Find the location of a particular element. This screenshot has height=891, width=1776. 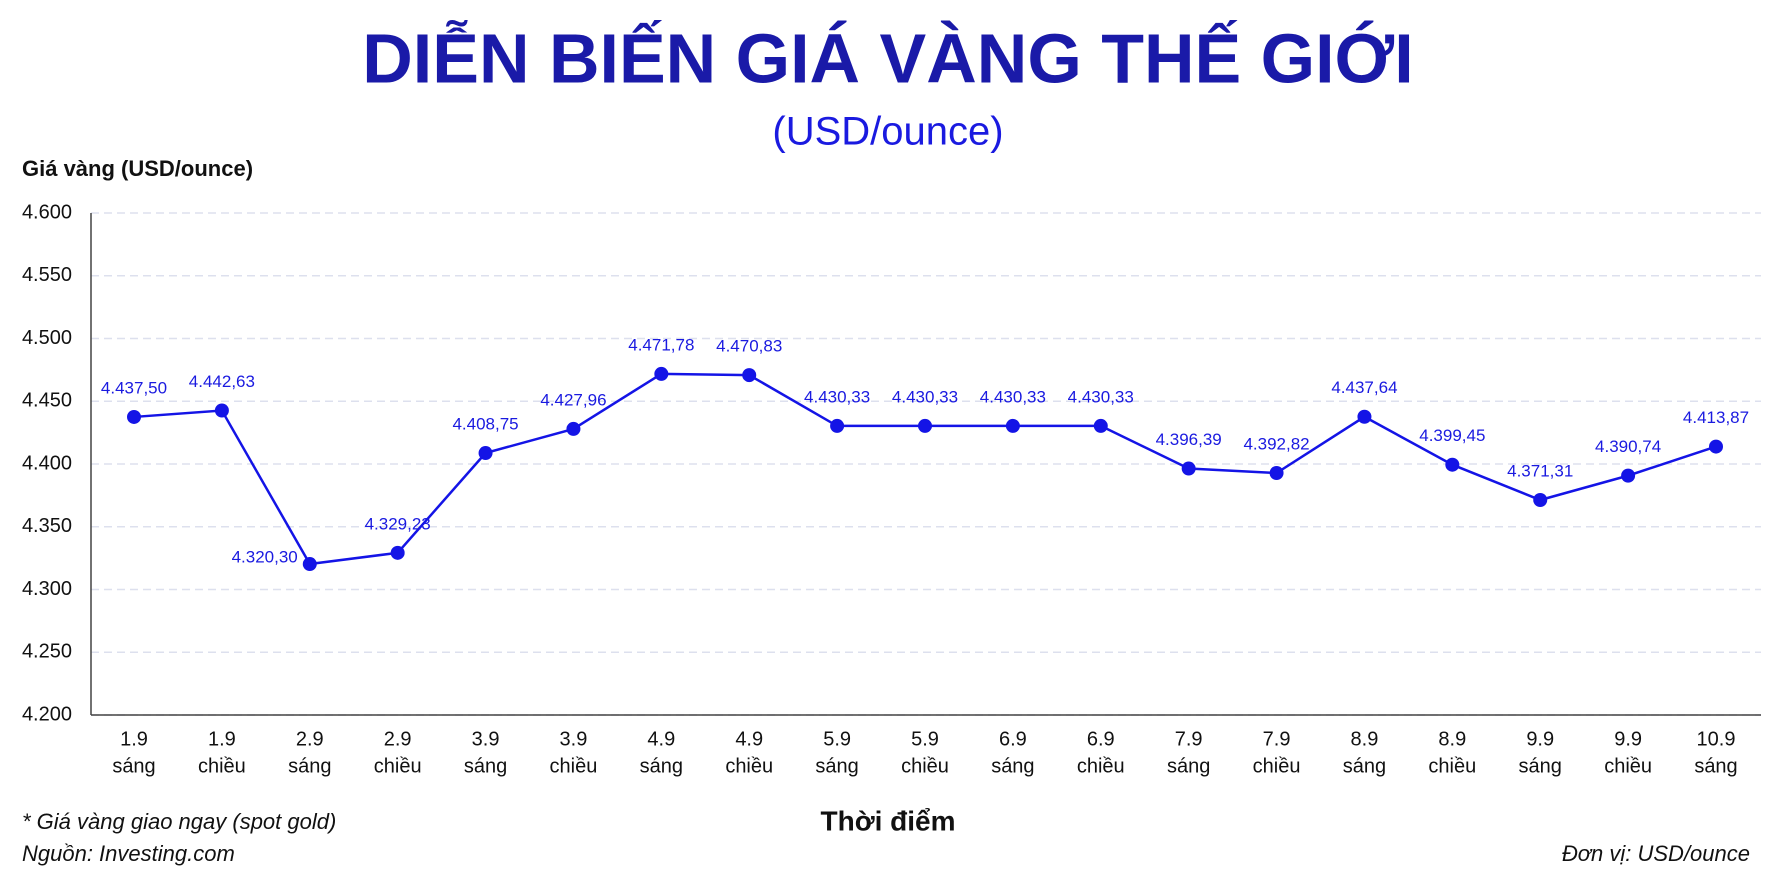

source: Nguồn: Investing.com is located at coordinates (128, 853).